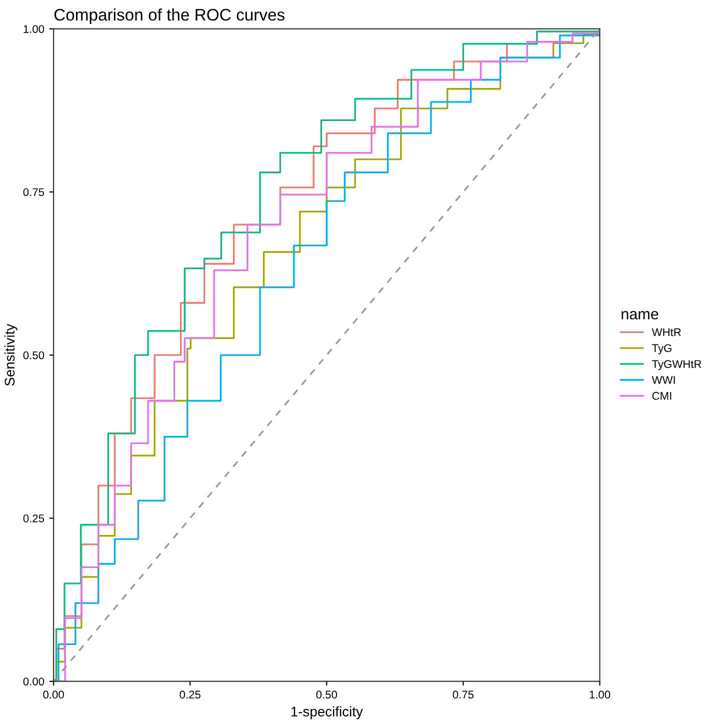 The width and height of the screenshot is (714, 721). Describe the element at coordinates (677, 365) in the screenshot. I see `legend-label: TyGWHtR` at that location.